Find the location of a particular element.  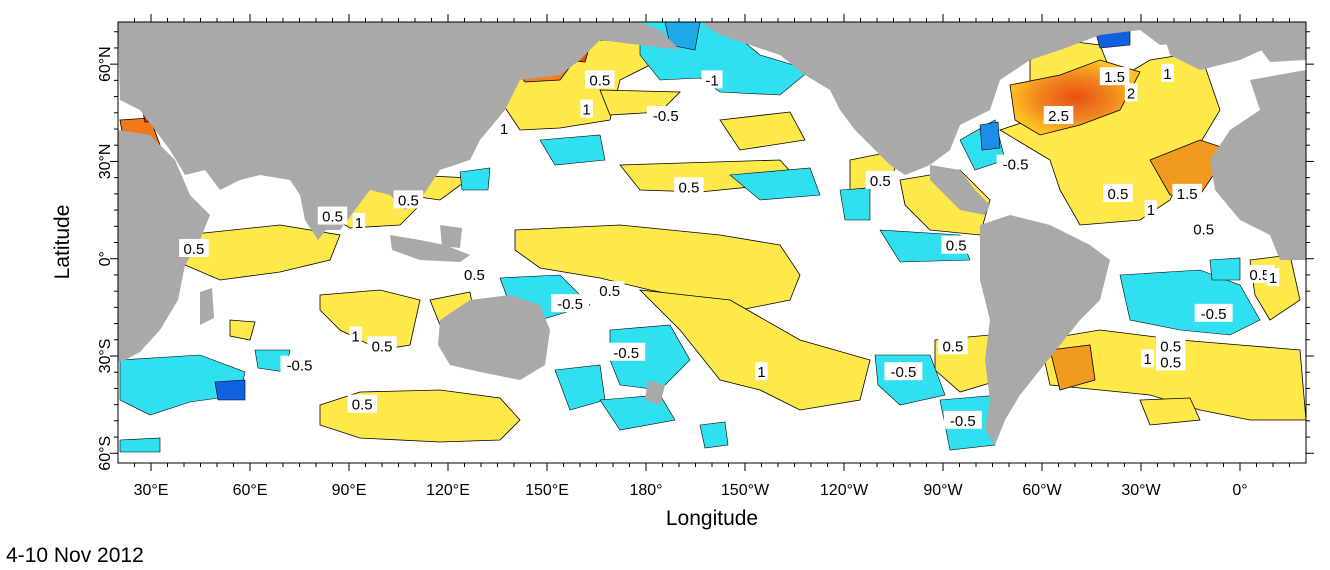

x-axis-label: Longitude is located at coordinates (712, 518).